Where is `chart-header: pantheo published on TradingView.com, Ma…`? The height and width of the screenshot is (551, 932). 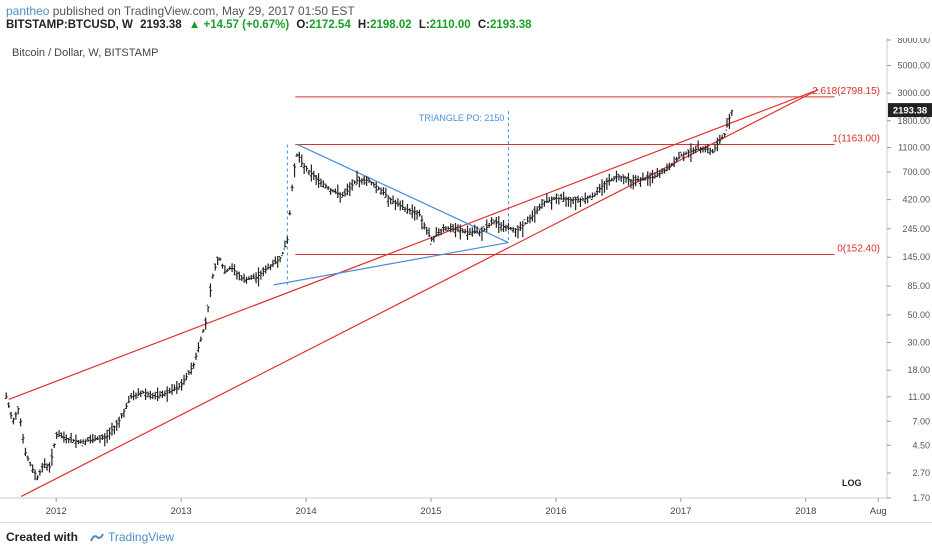 chart-header: pantheo published on TradingView.com, Ma… is located at coordinates (466, 20).